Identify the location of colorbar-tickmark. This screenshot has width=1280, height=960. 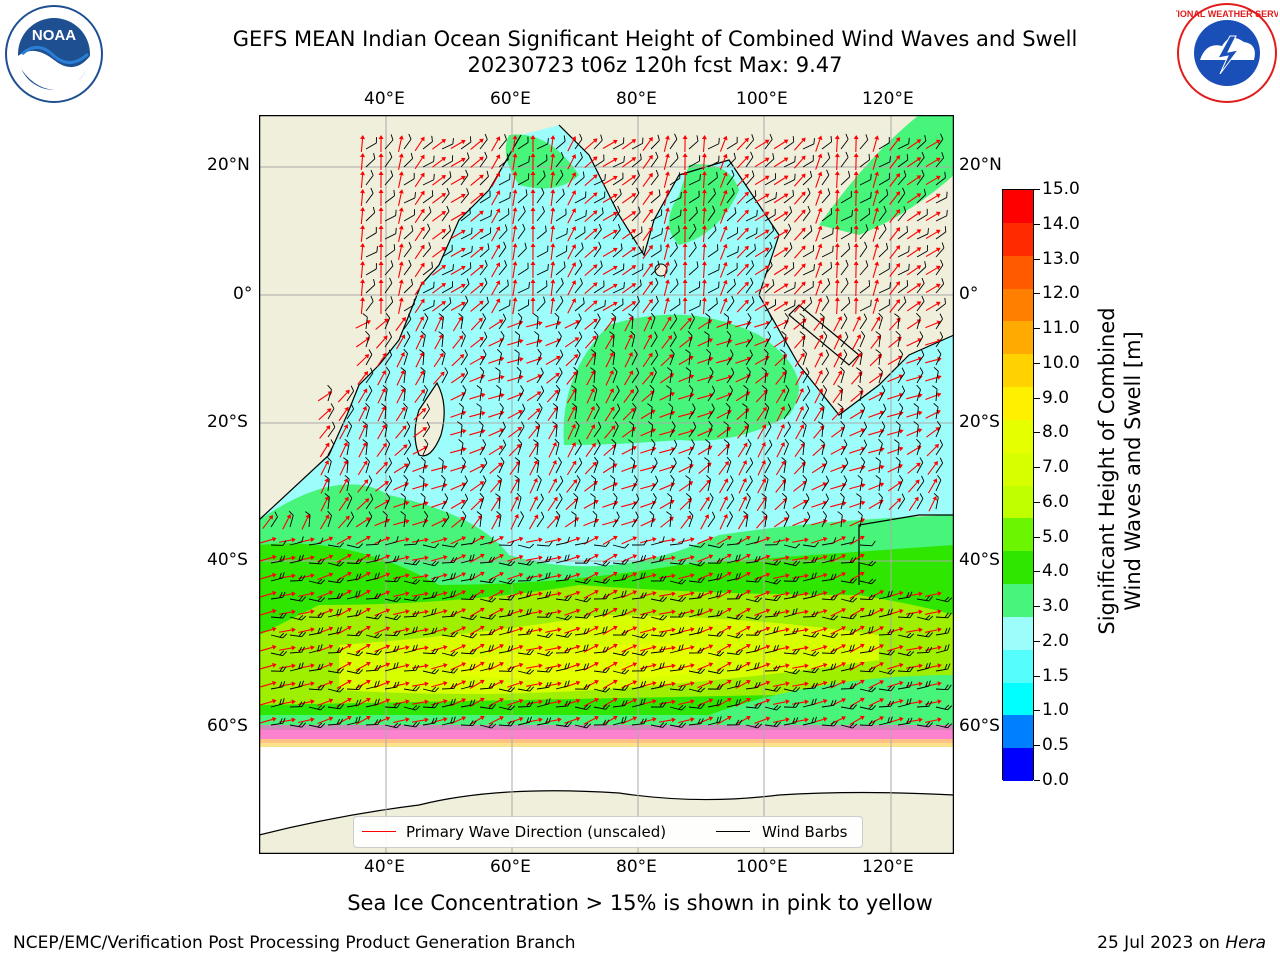
(1037, 259).